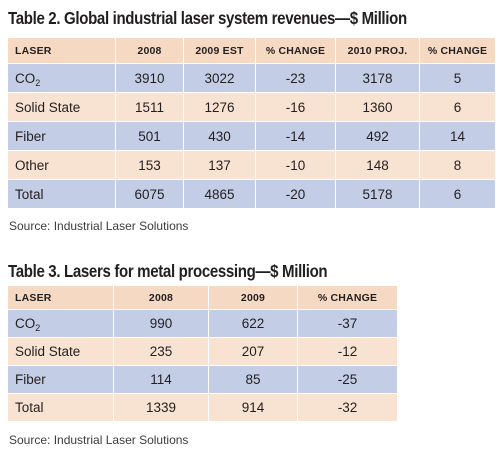 This screenshot has width=500, height=463. Describe the element at coordinates (347, 323) in the screenshot. I see `table-cell: -37` at that location.